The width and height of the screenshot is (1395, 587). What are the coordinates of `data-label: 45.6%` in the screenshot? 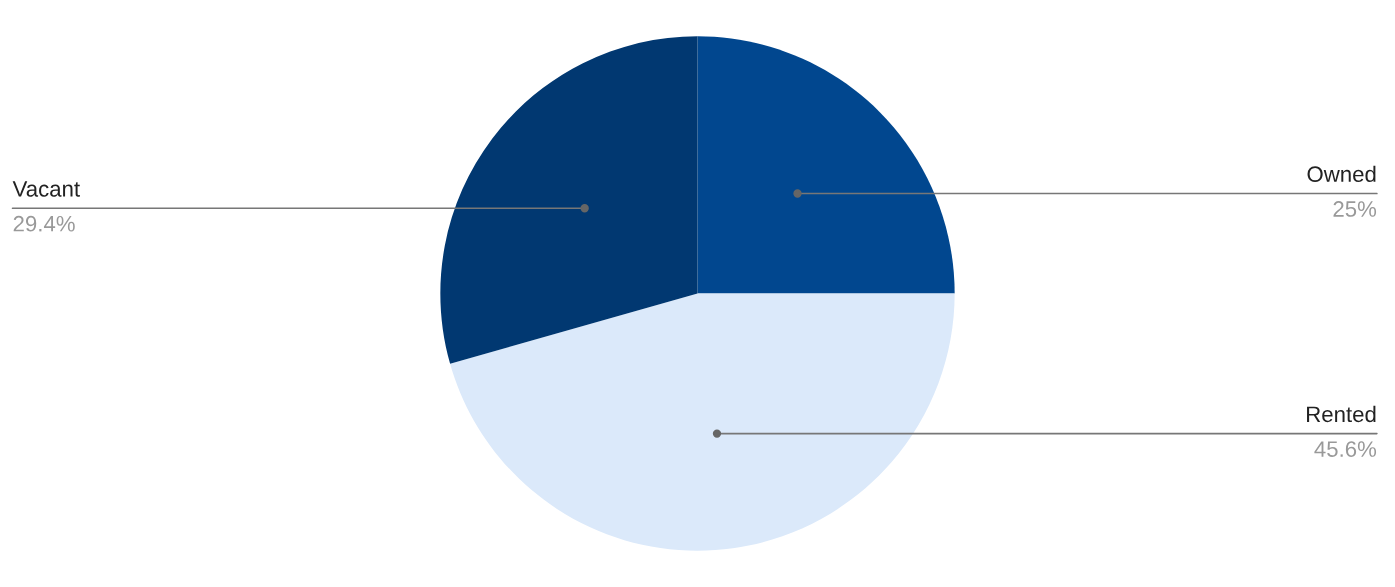 It's located at (1345, 449).